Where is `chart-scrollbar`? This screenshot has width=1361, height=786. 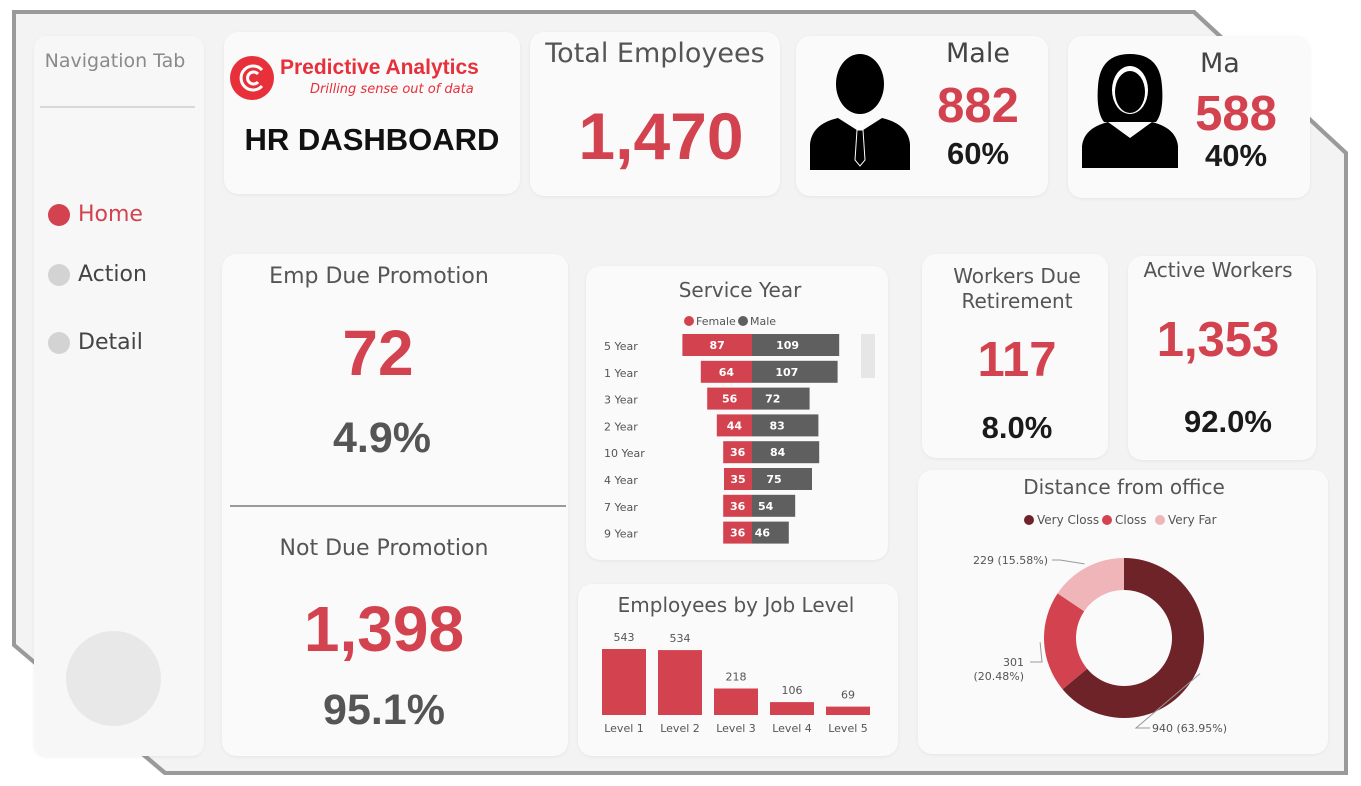 chart-scrollbar is located at coordinates (868, 356).